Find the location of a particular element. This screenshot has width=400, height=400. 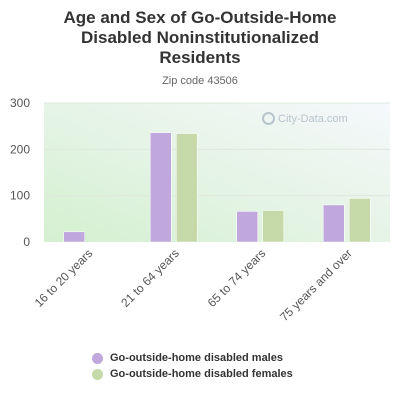

watermark: City-Data.com is located at coordinates (305, 118).